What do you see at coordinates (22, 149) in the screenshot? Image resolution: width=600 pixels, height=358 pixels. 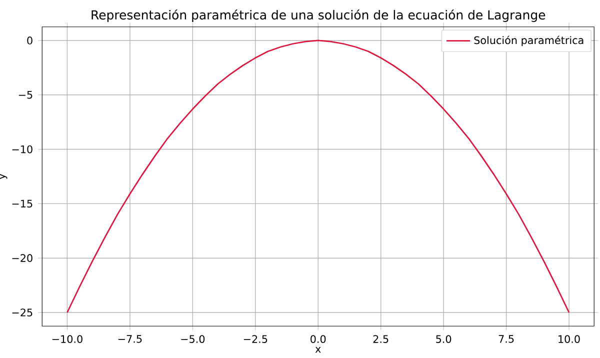 I see `y-tick-label: −10` at bounding box center [22, 149].